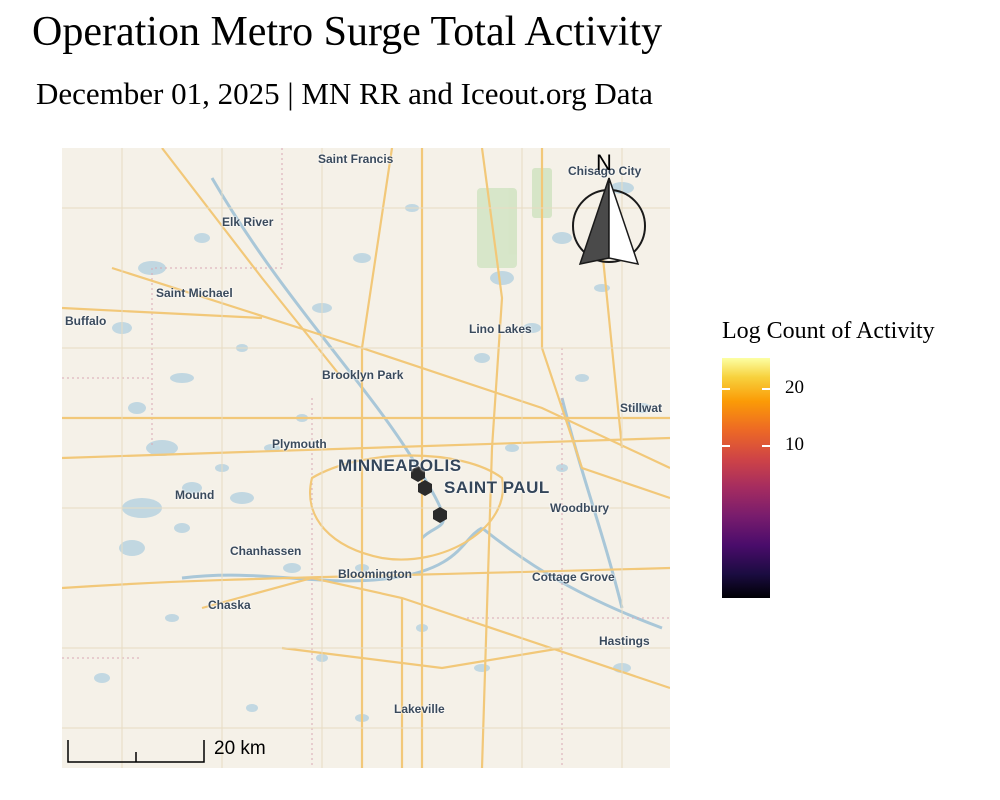 The width and height of the screenshot is (1000, 800). I want to click on place-label-chanhassen: Chanhassen, so click(266, 551).